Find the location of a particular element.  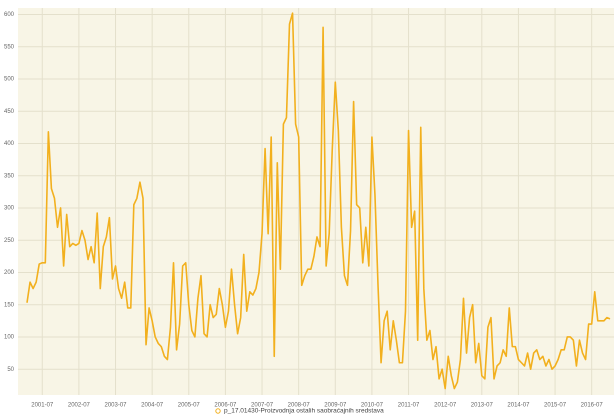

x-tick-label: 2007-07 is located at coordinates (262, 406).